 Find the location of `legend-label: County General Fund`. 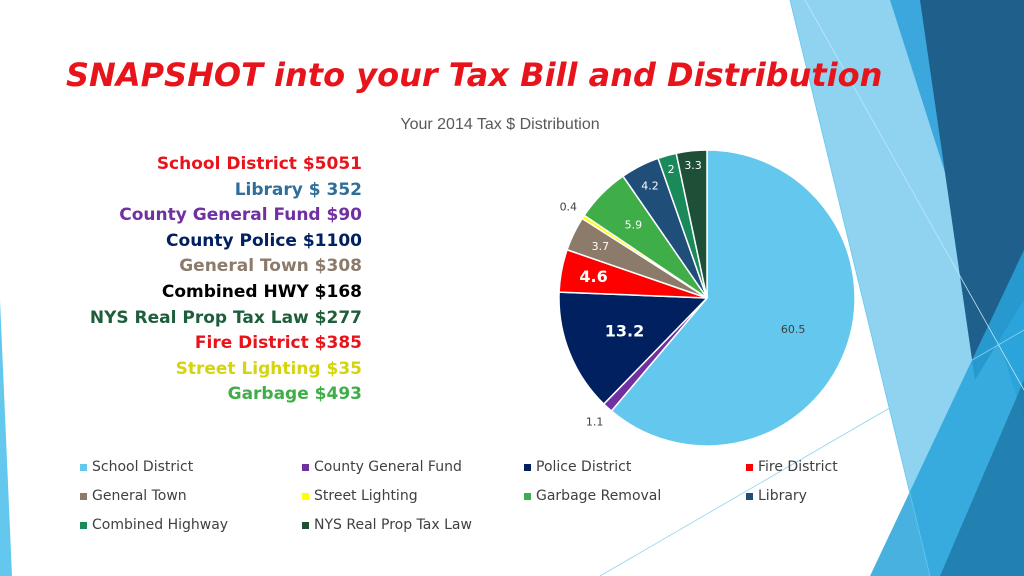

legend-label: County General Fund is located at coordinates (388, 467).